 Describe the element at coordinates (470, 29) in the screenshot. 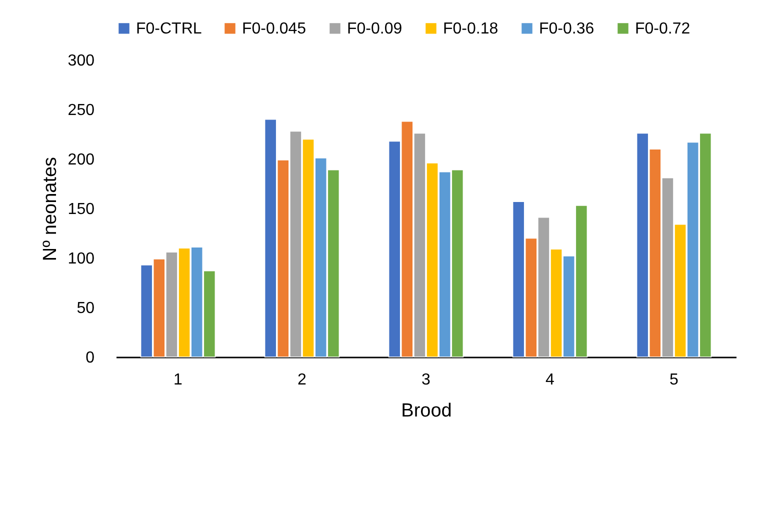

I see `legend-label: F0-0.18` at that location.